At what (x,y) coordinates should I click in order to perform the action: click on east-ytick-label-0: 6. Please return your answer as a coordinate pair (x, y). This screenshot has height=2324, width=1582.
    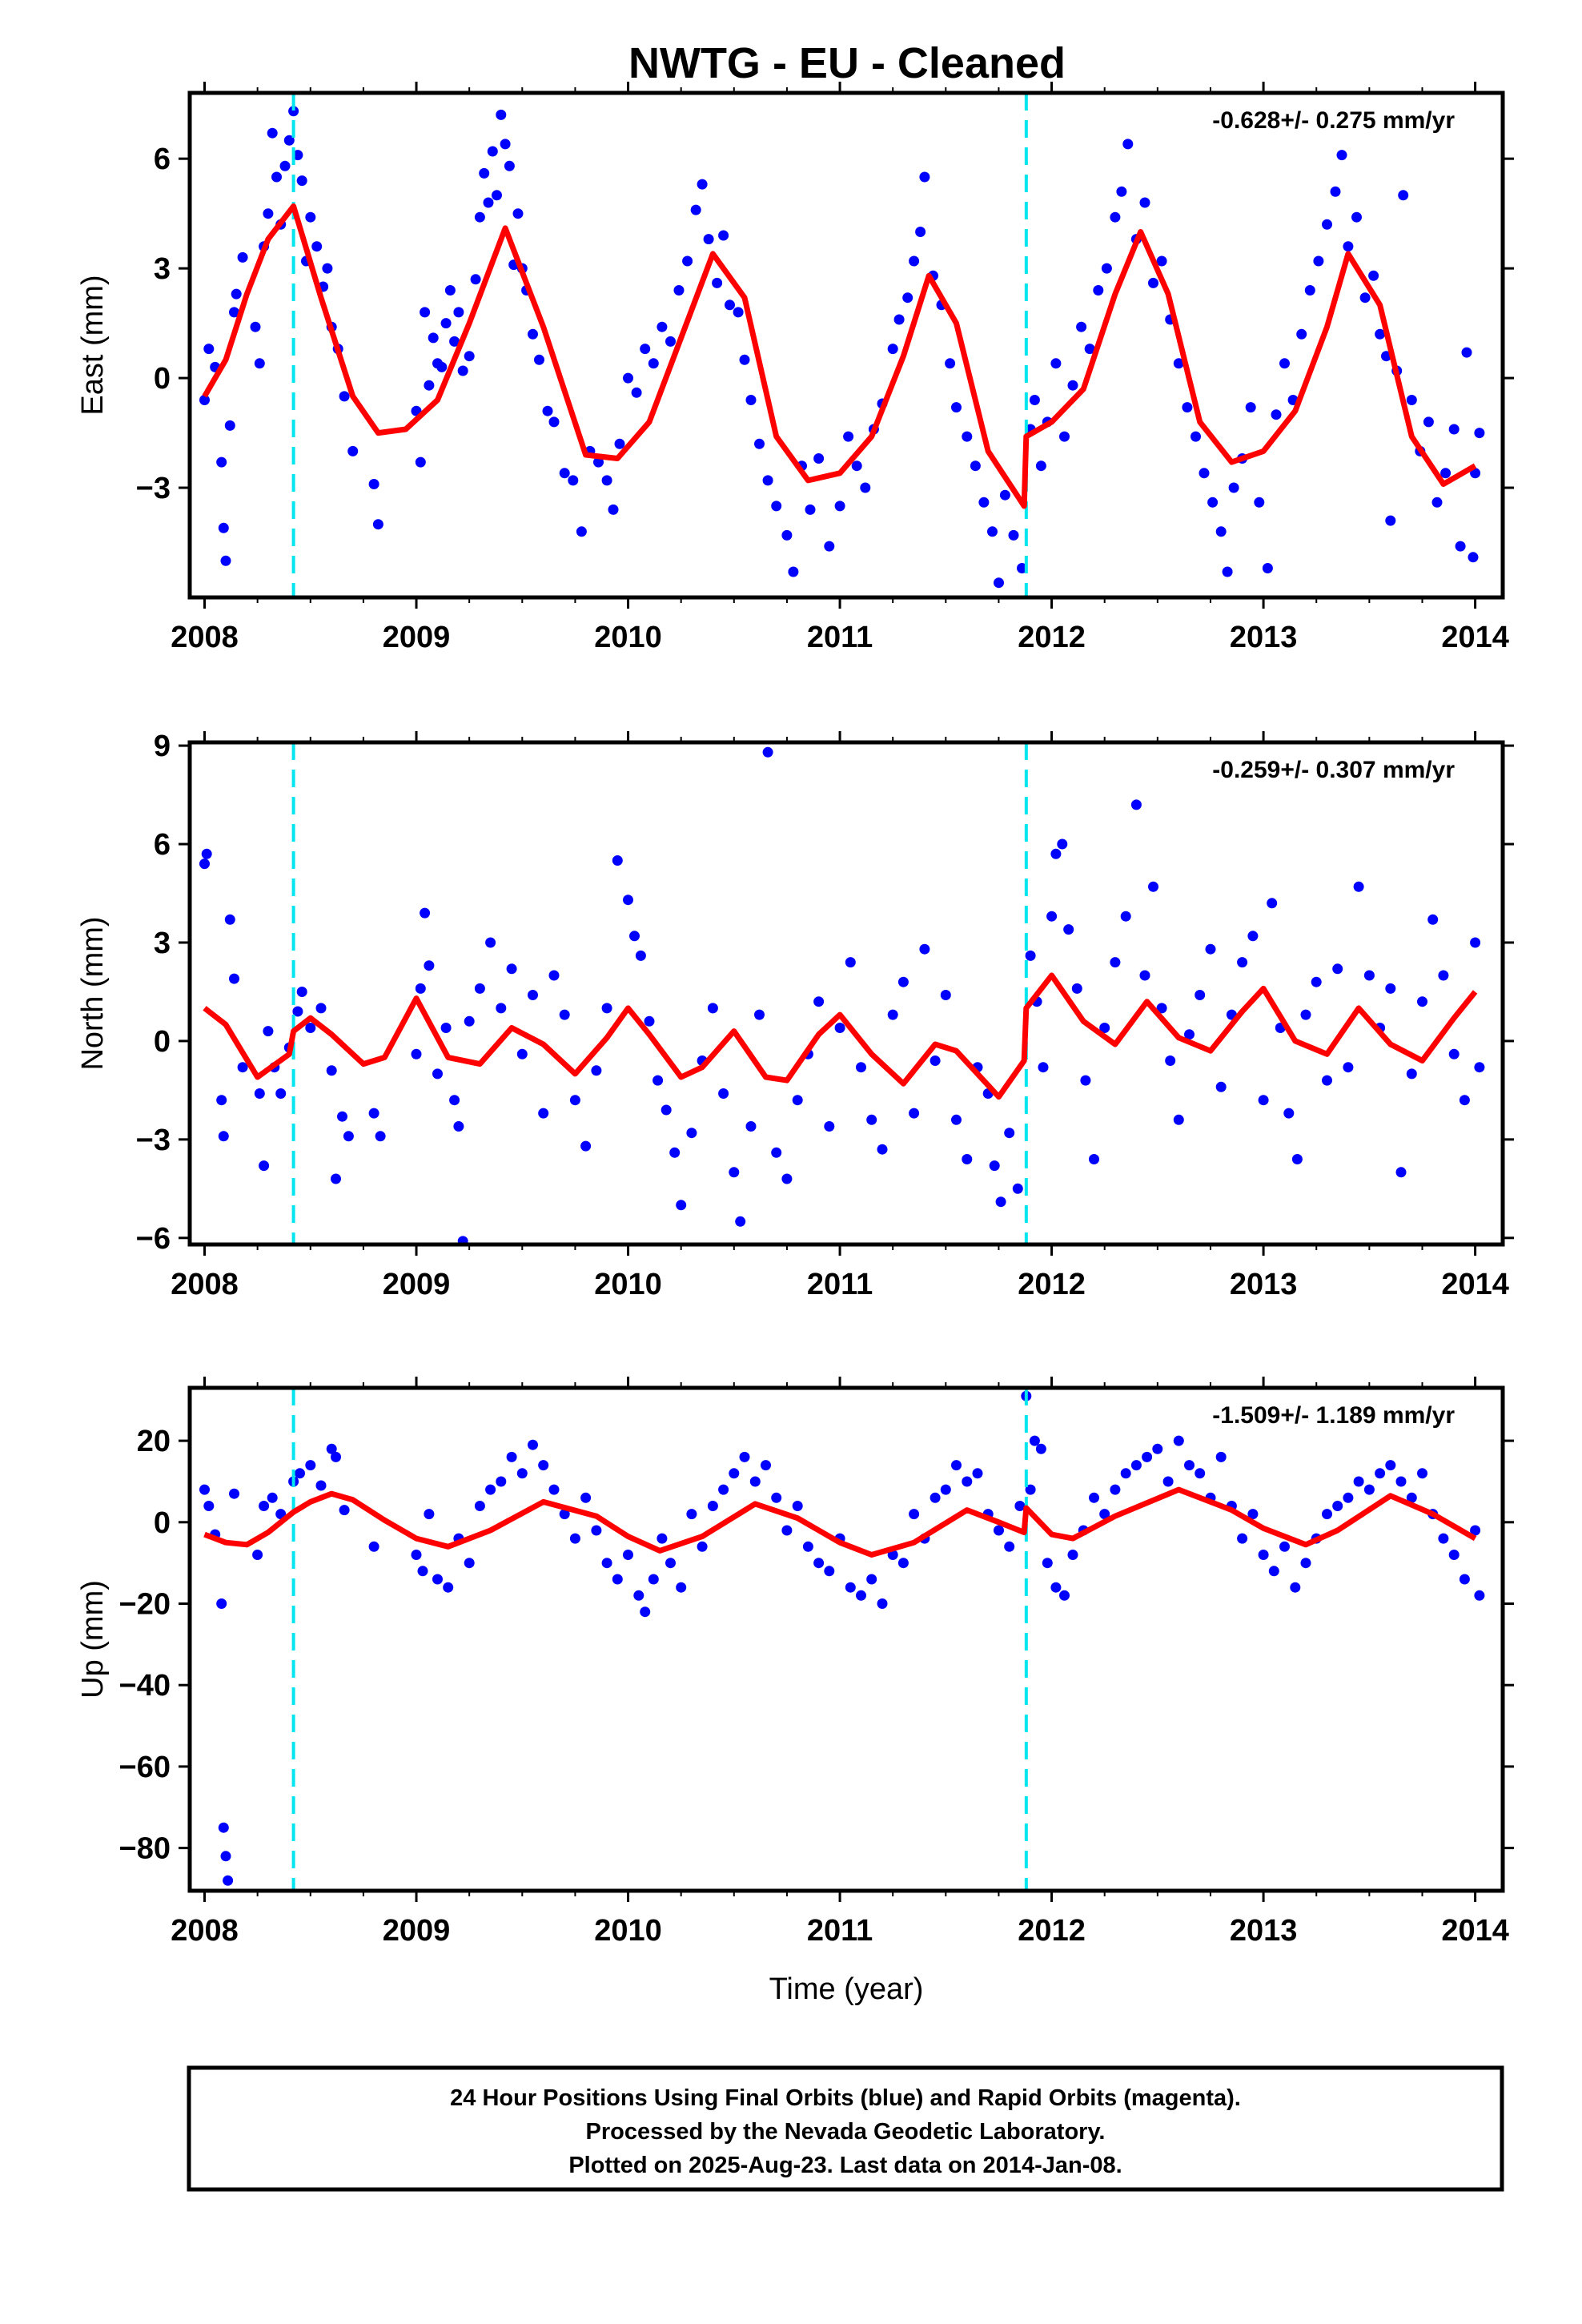
    Looking at the image, I should click on (162, 159).